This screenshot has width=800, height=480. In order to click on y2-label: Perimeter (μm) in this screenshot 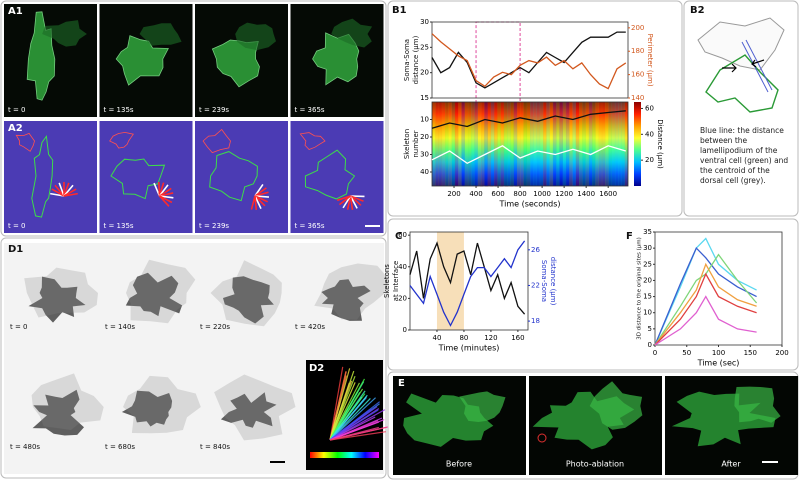, I will do `click(650, 59)`.